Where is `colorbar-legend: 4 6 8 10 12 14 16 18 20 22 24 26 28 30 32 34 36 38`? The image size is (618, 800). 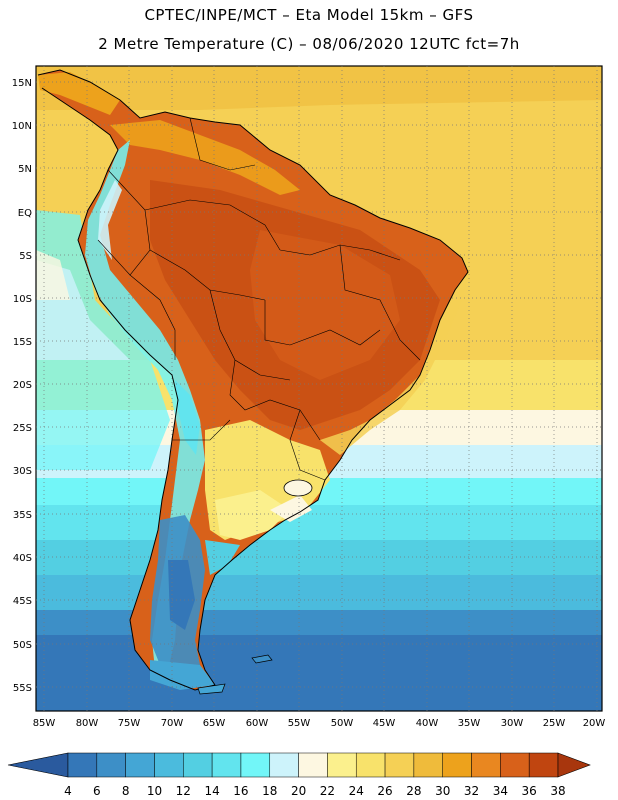 colorbar-legend: 4 6 8 10 12 14 16 18 20 22 24 26 28 30 32 34 36 38 is located at coordinates (299, 775).